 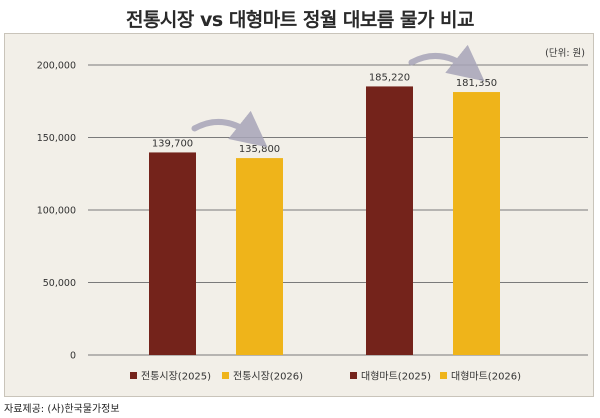 I want to click on y-tick-label: 0, so click(x=73, y=356).